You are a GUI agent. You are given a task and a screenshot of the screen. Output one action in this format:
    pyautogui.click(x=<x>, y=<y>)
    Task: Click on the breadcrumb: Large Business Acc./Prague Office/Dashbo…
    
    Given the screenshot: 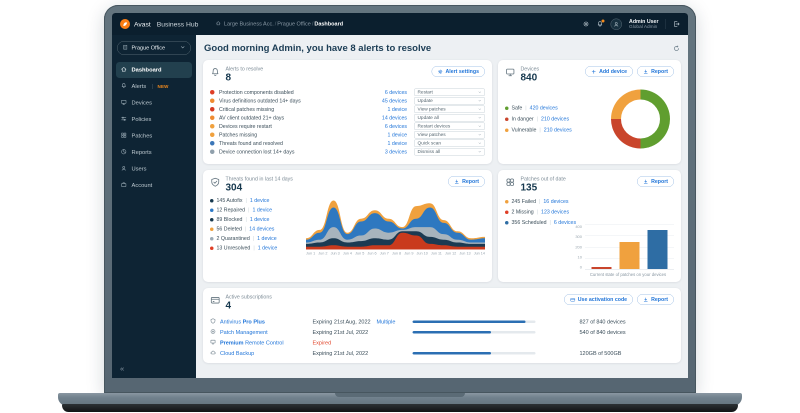 What is the action you would take?
    pyautogui.click(x=279, y=24)
    